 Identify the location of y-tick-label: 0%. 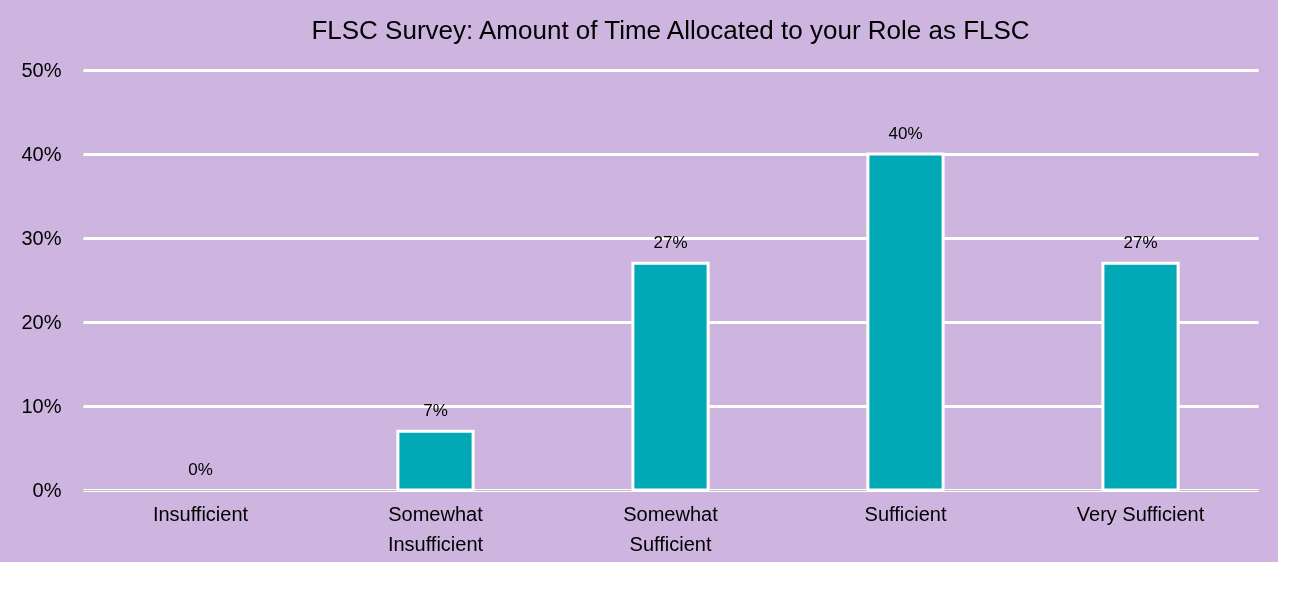
(47, 489).